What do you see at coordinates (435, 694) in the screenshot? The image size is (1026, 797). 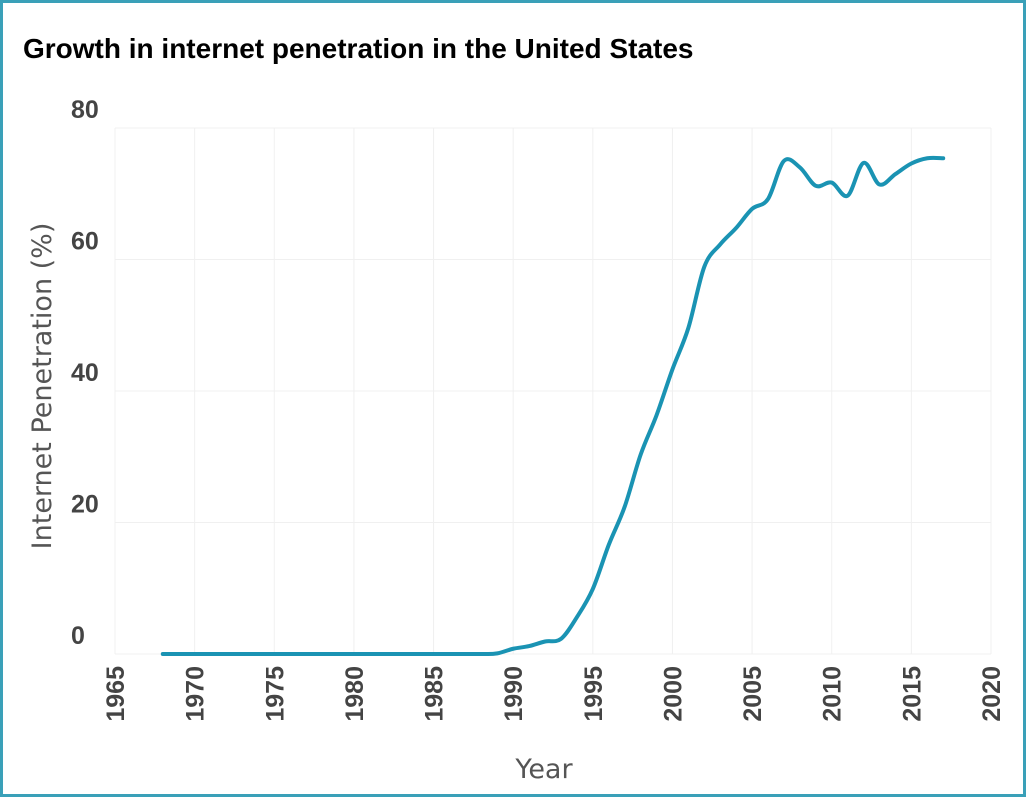 I see `x-tick-label: 1985` at bounding box center [435, 694].